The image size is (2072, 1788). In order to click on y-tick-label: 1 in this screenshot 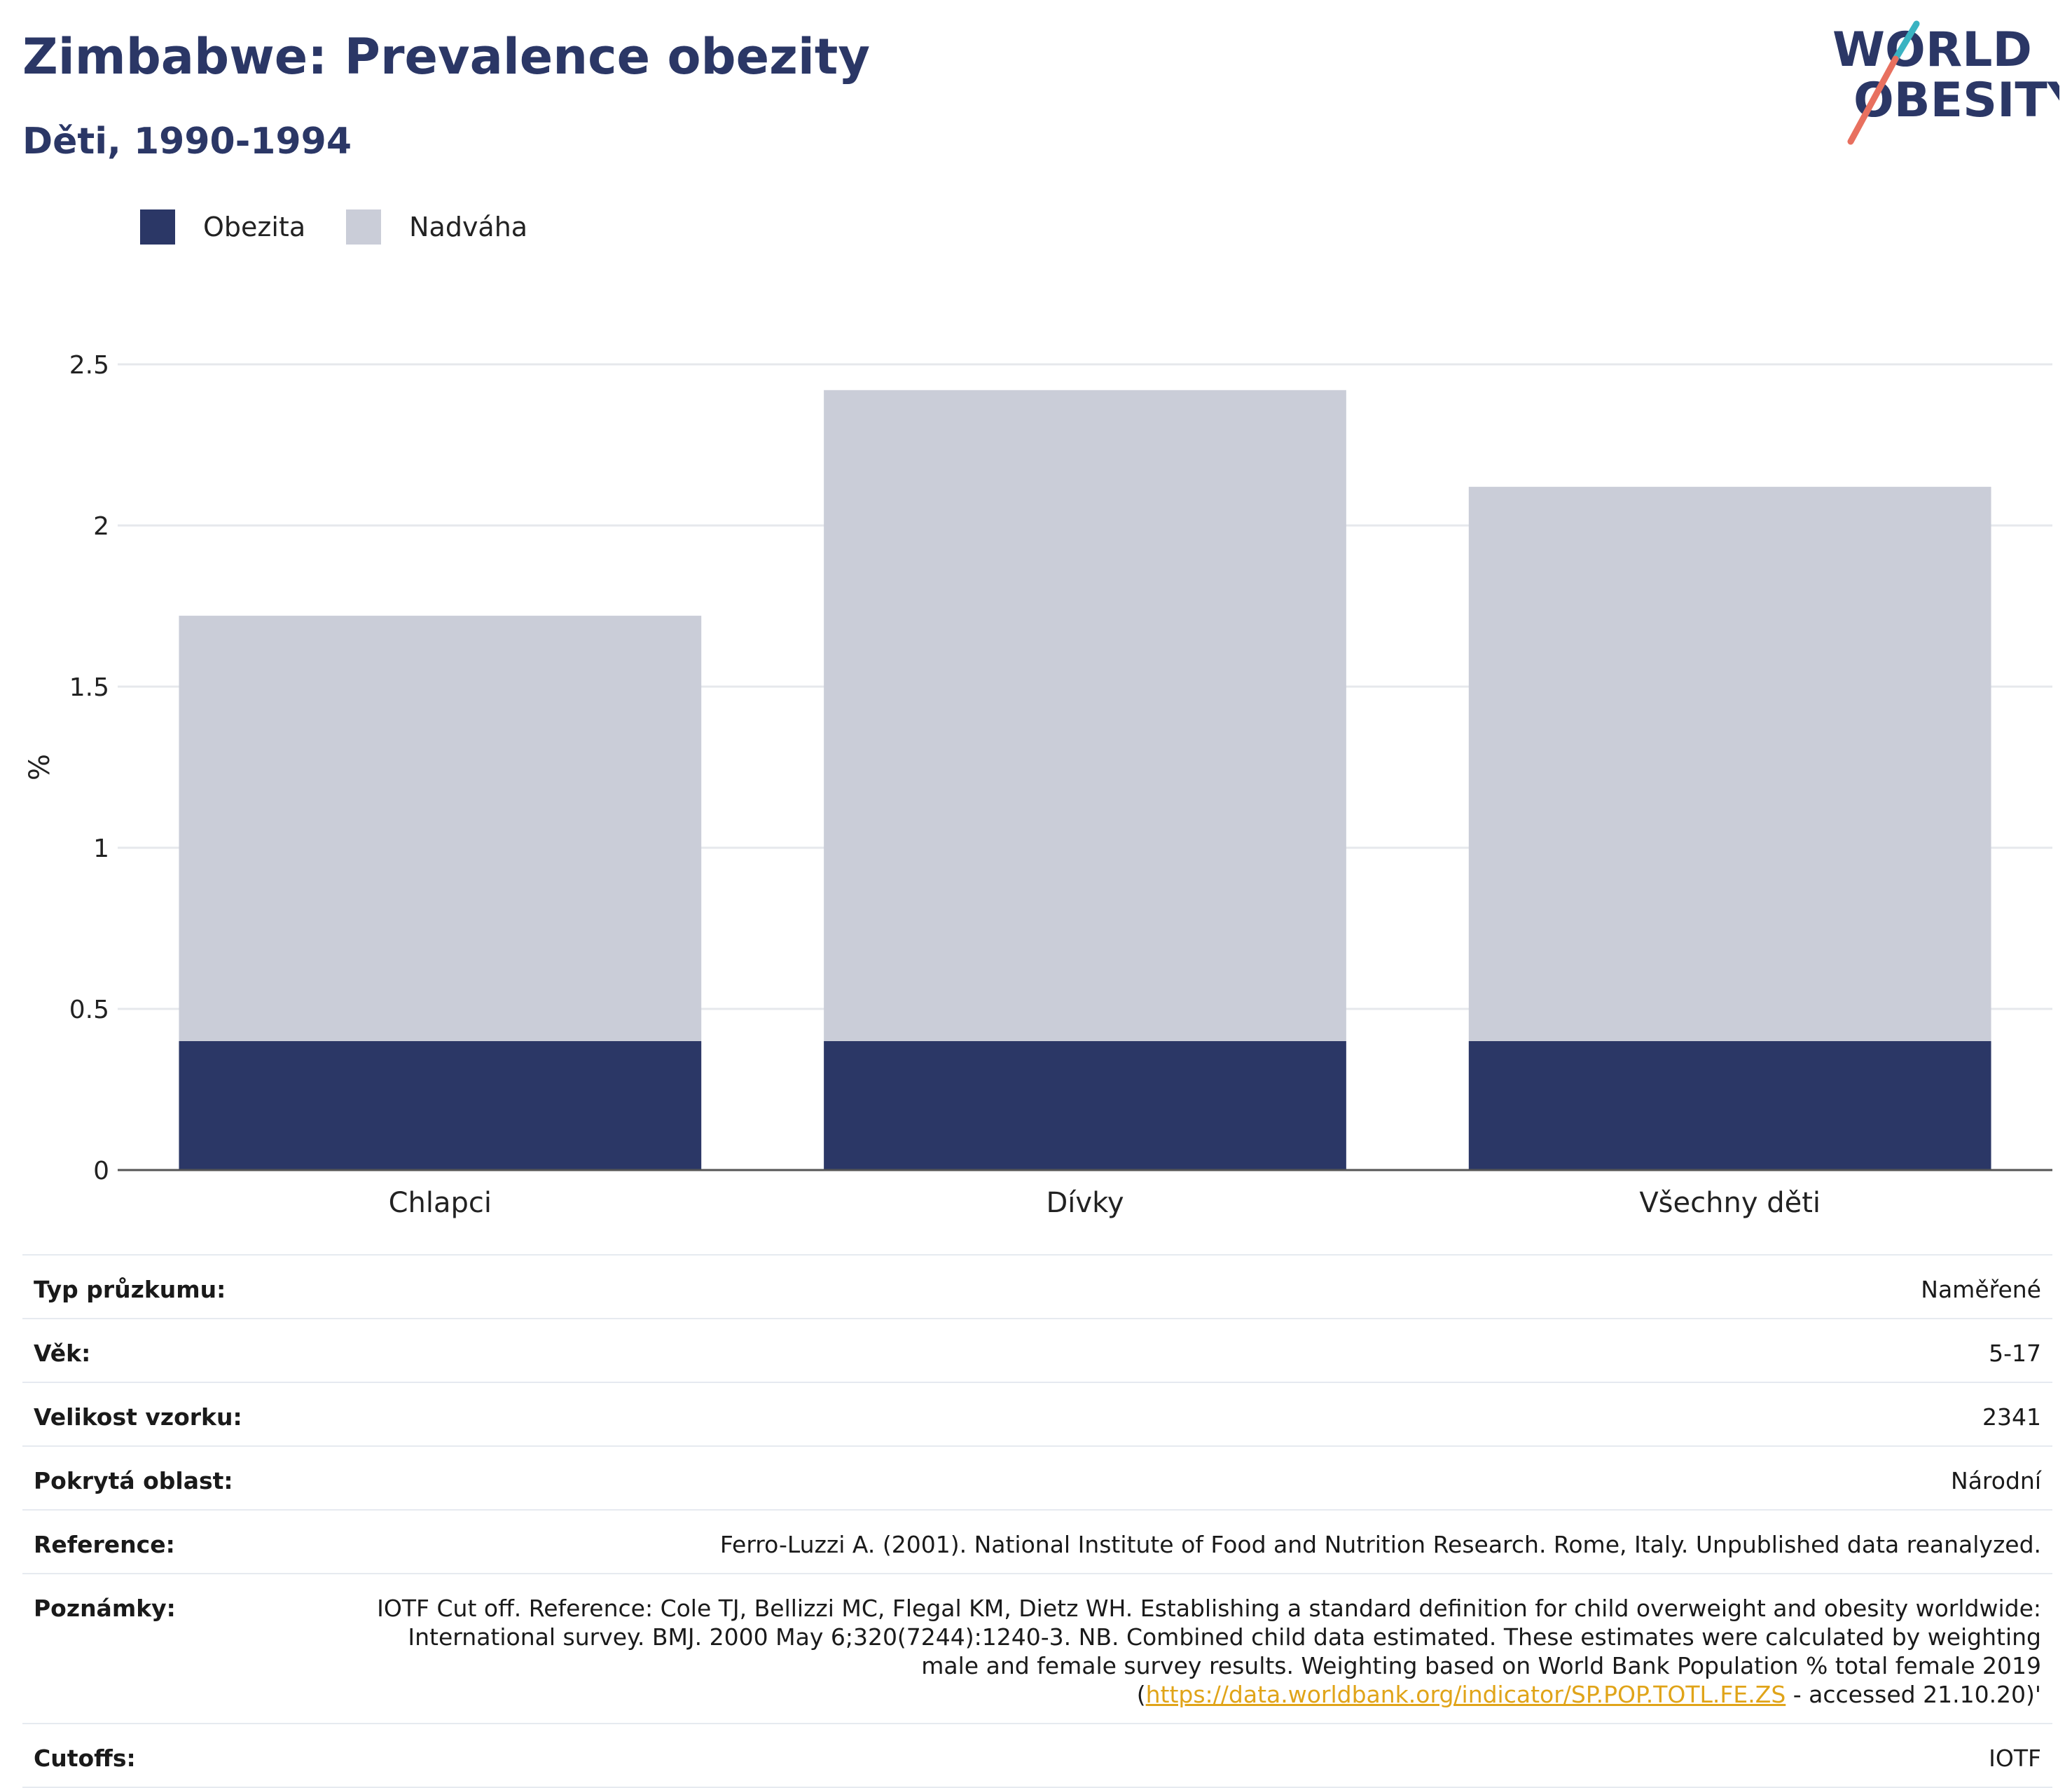, I will do `click(101, 849)`.